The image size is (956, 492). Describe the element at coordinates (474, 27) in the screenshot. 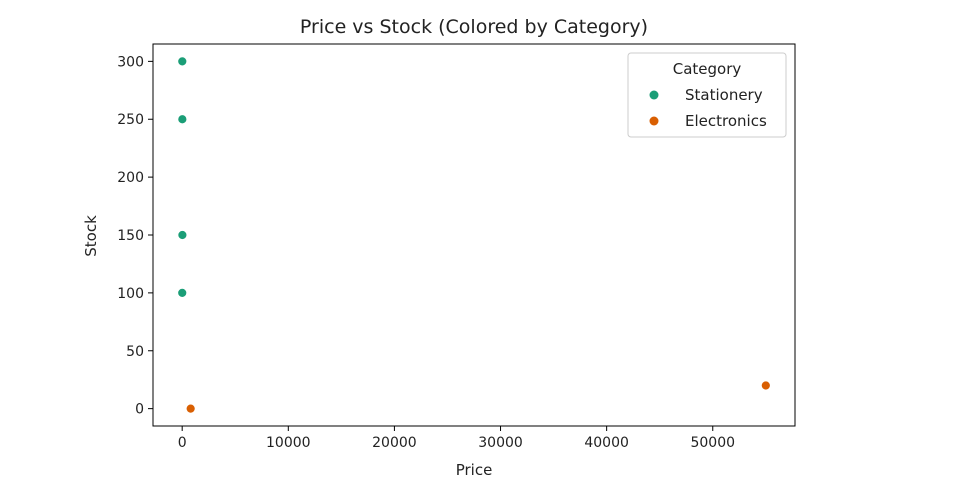

I see `chart-title: Price vs Stock (Colored by Category)` at that location.